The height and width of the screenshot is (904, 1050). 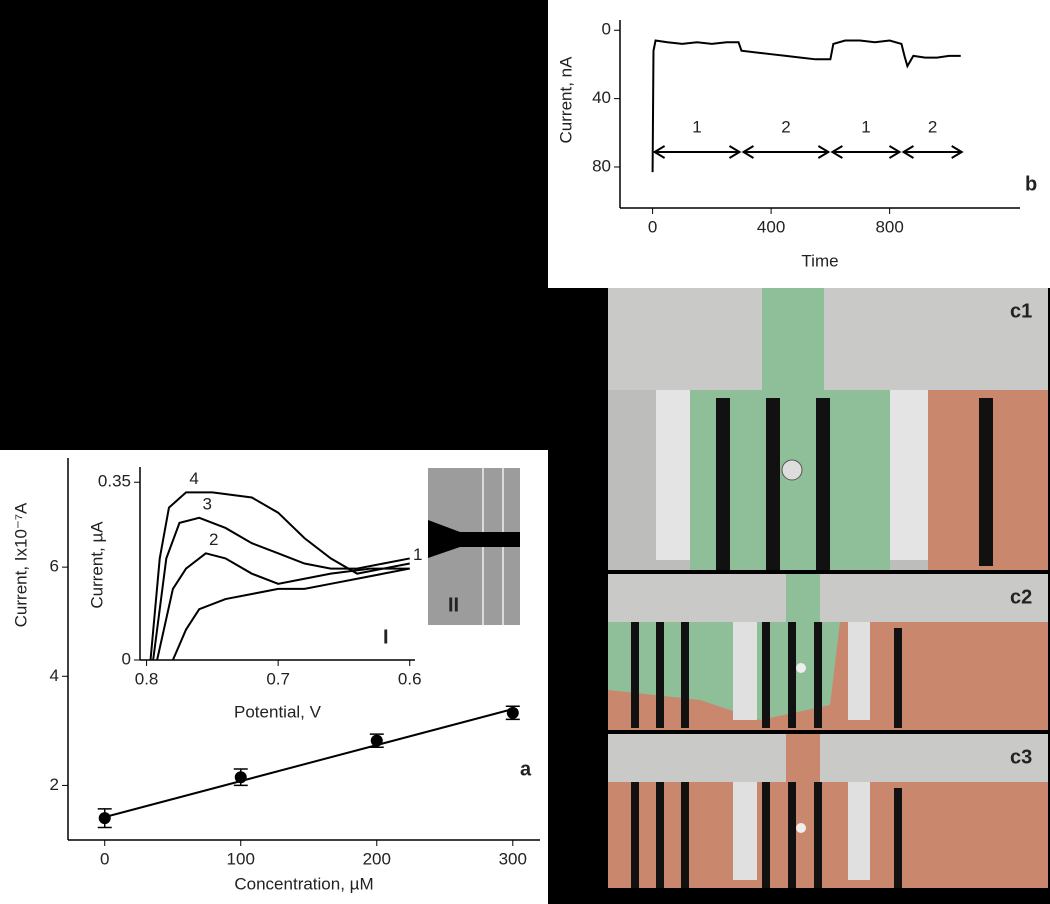 What do you see at coordinates (114, 481) in the screenshot?
I see `y-tick-label: 0.35` at bounding box center [114, 481].